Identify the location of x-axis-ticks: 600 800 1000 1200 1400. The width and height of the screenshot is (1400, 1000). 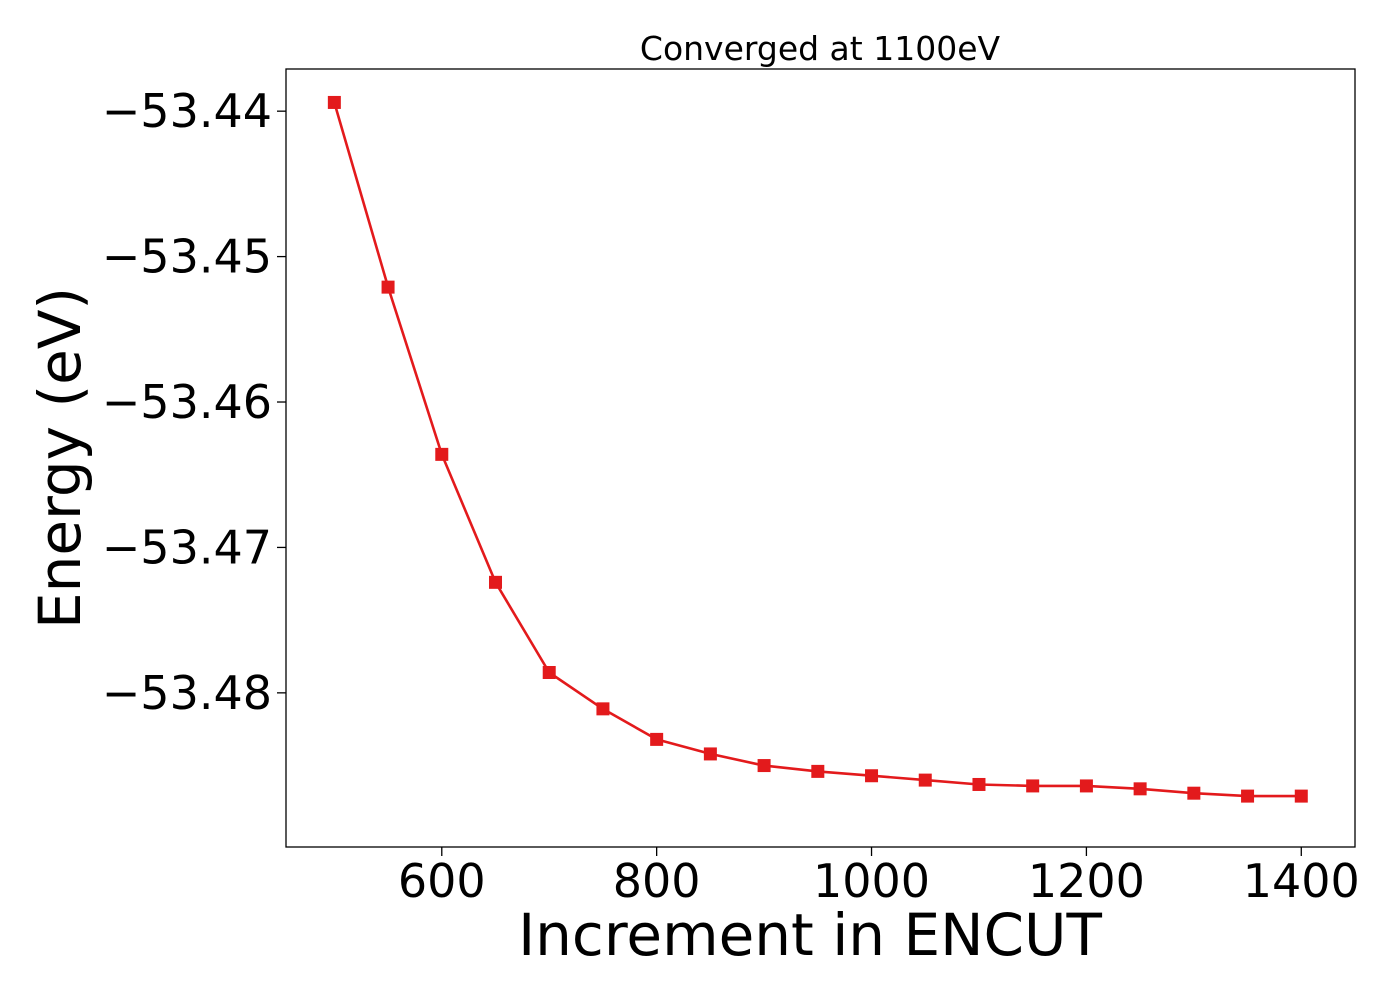
(879, 877).